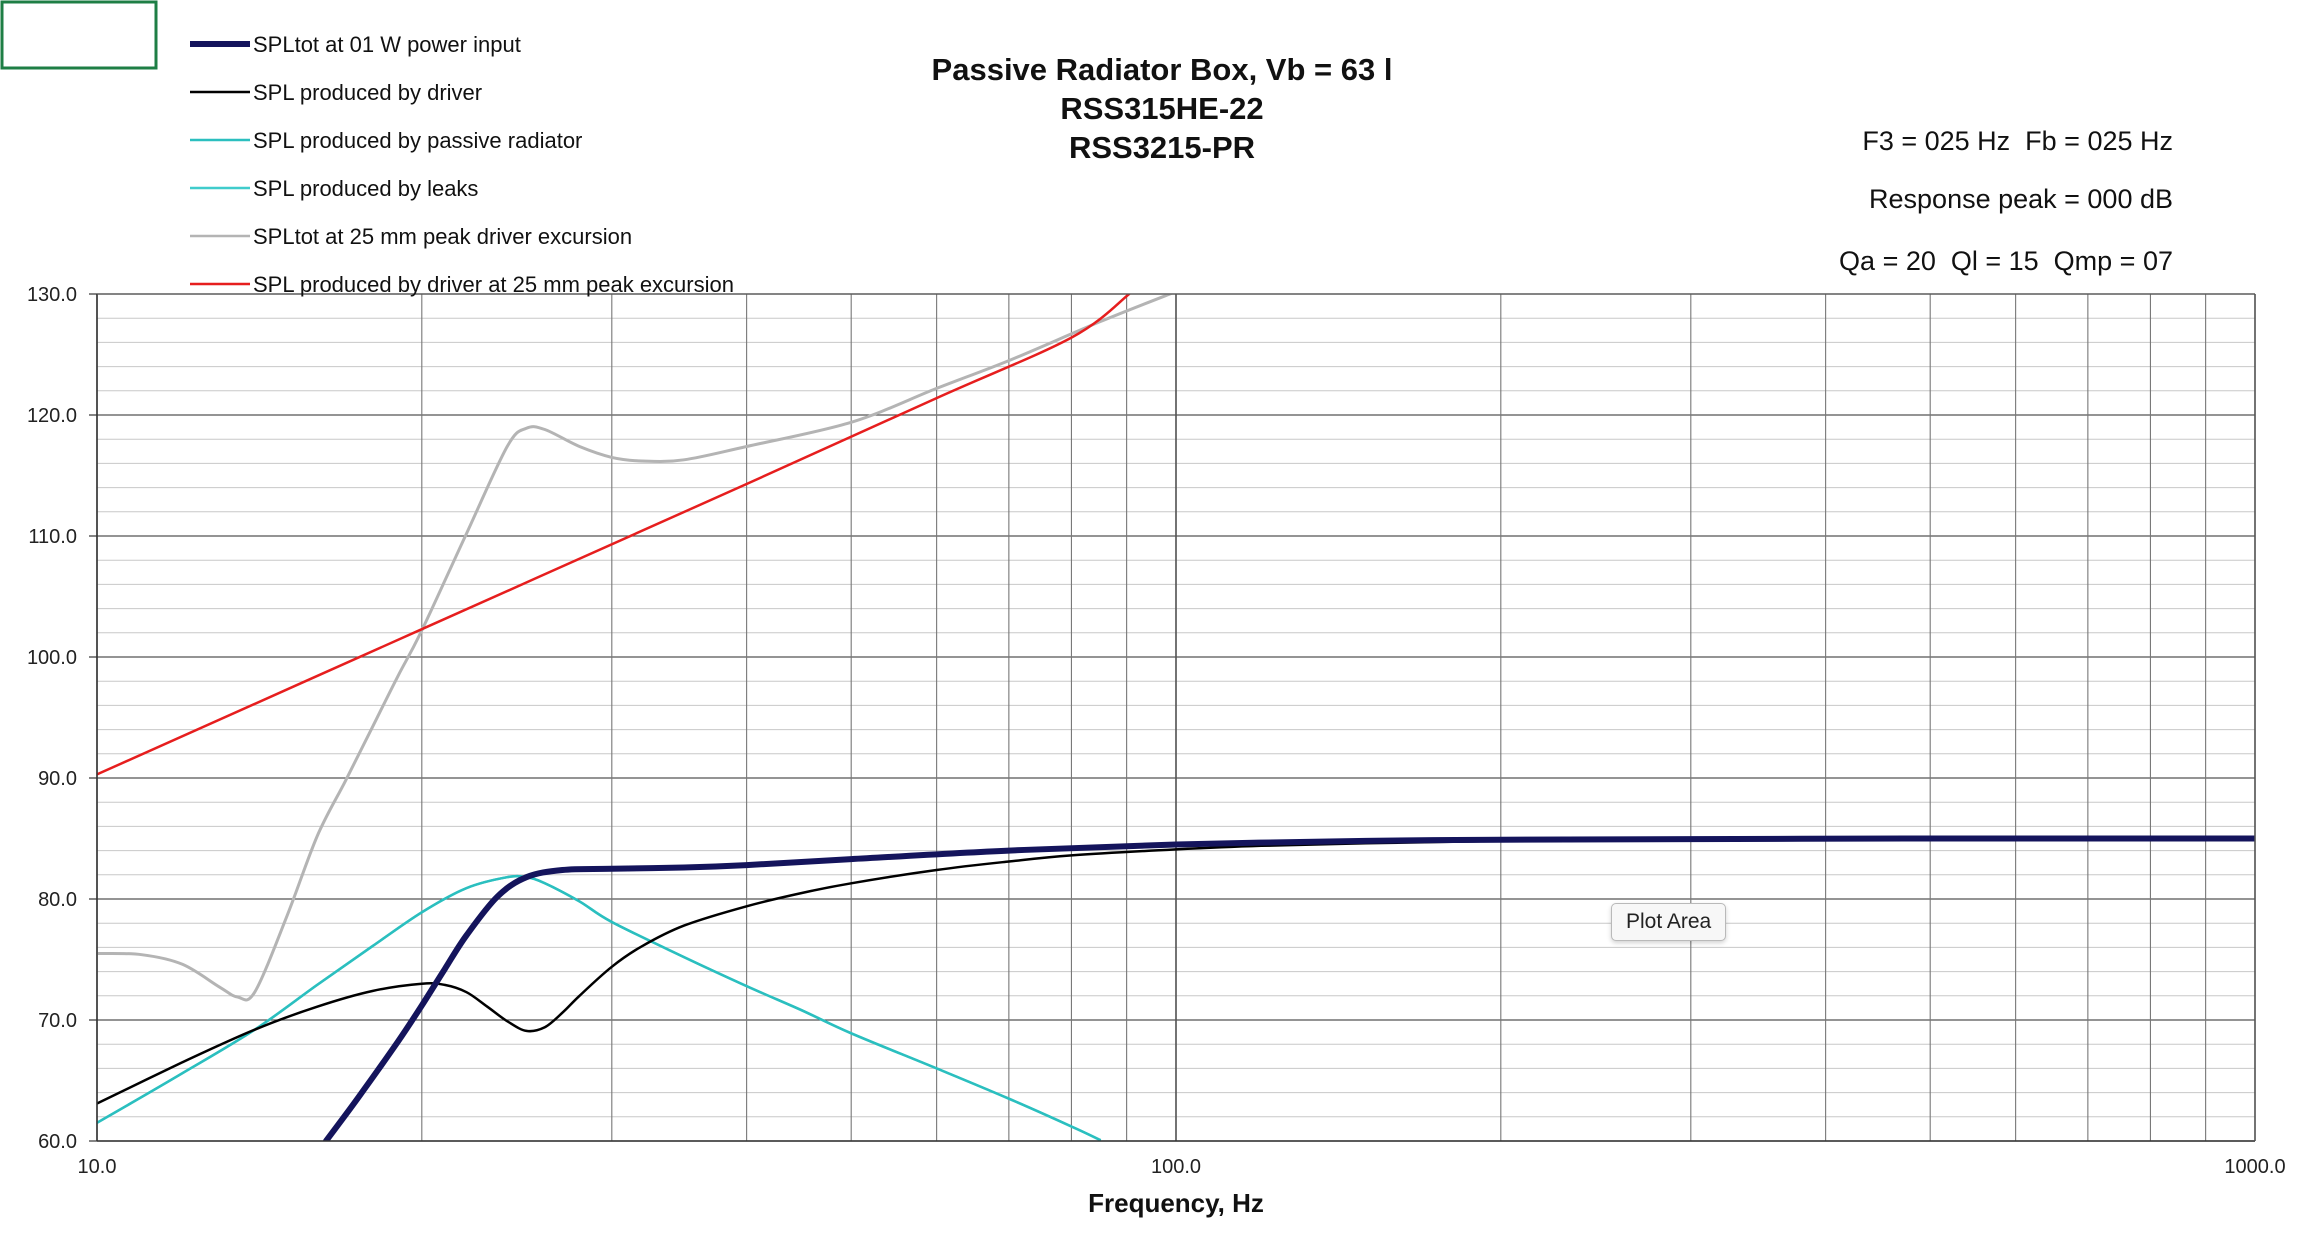 The image size is (2314, 1249). Describe the element at coordinates (442, 236) in the screenshot. I see `legend-label: SPLtot at 25 mm peak driver excursion` at that location.